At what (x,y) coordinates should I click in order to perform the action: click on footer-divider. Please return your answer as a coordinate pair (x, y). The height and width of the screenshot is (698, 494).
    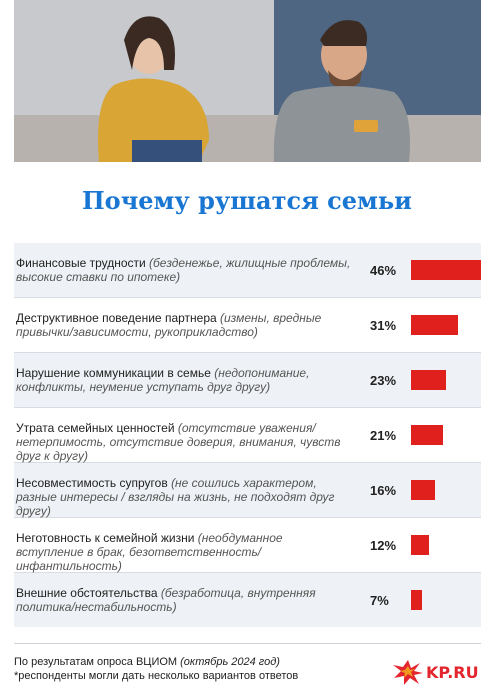
    Looking at the image, I should click on (247, 643).